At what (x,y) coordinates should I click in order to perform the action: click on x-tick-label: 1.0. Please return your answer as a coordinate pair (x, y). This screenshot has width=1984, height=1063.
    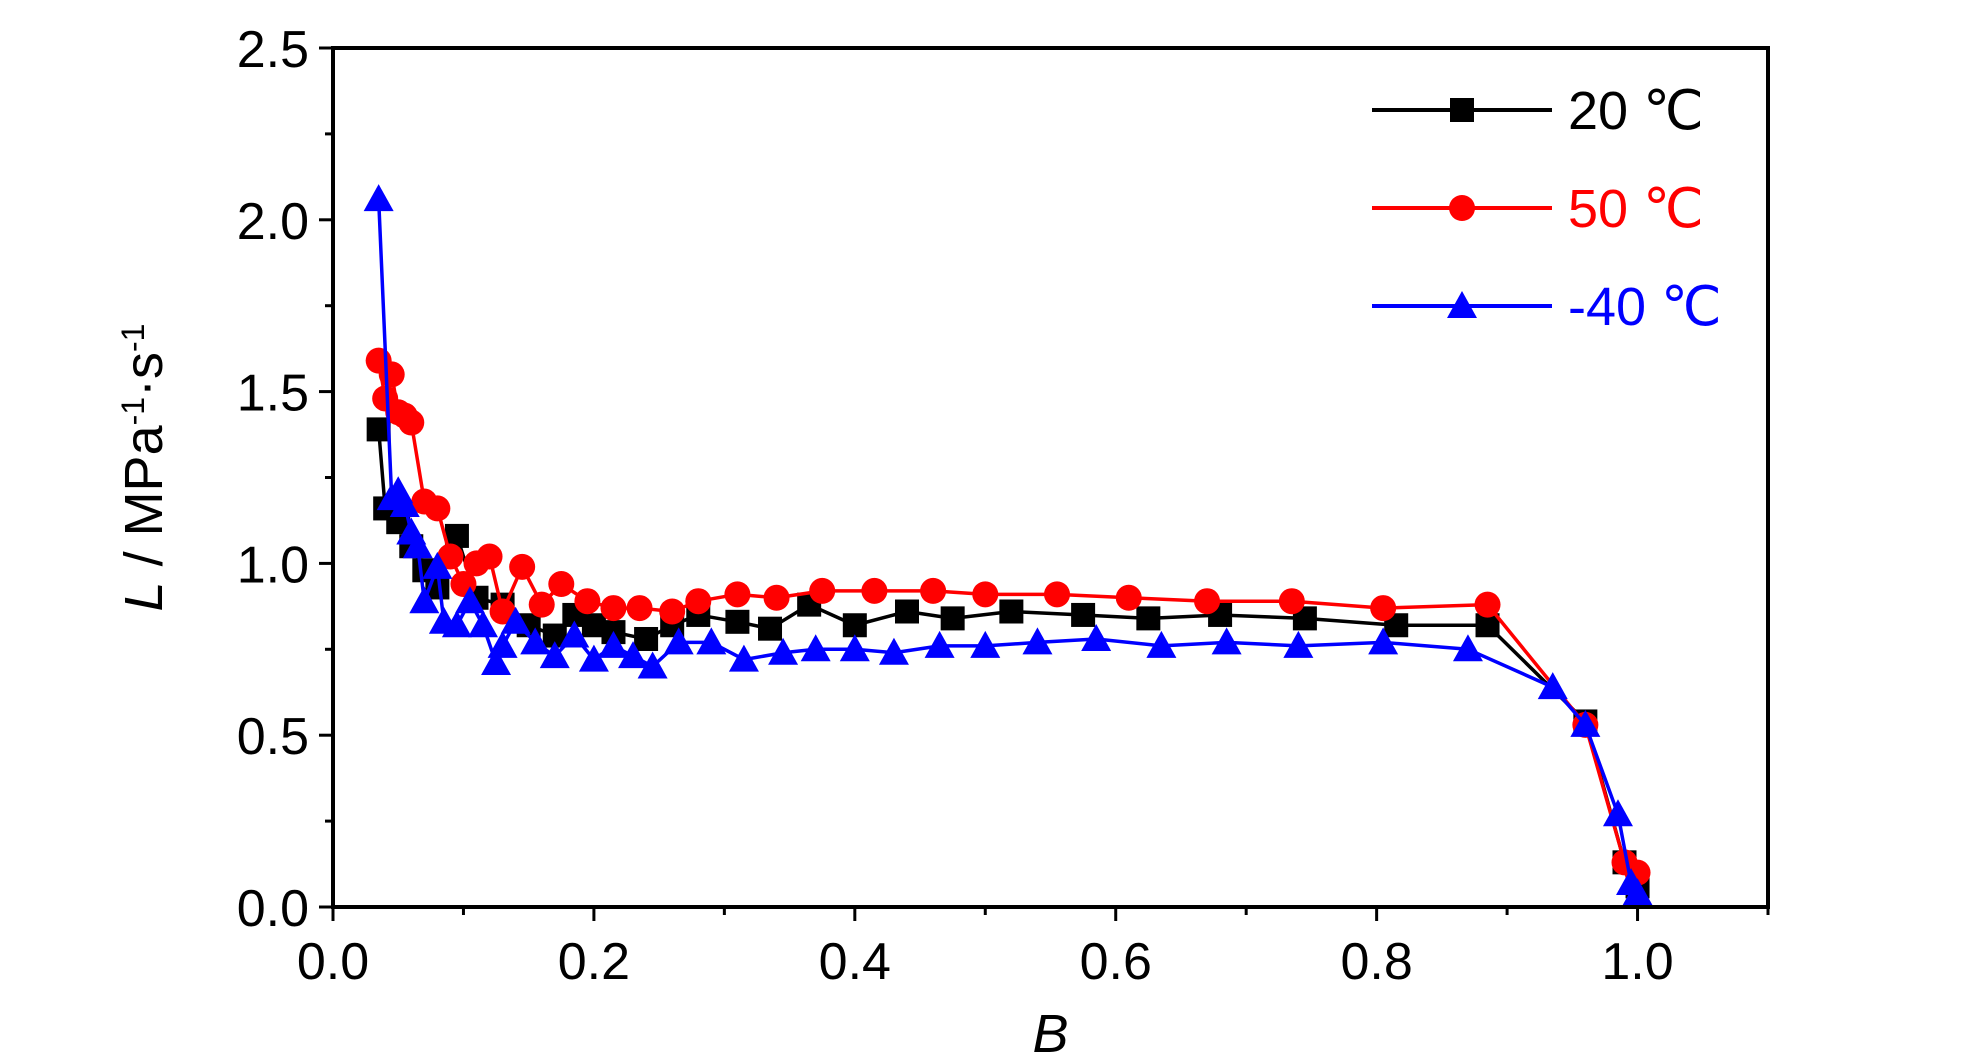
    Looking at the image, I should click on (1637, 962).